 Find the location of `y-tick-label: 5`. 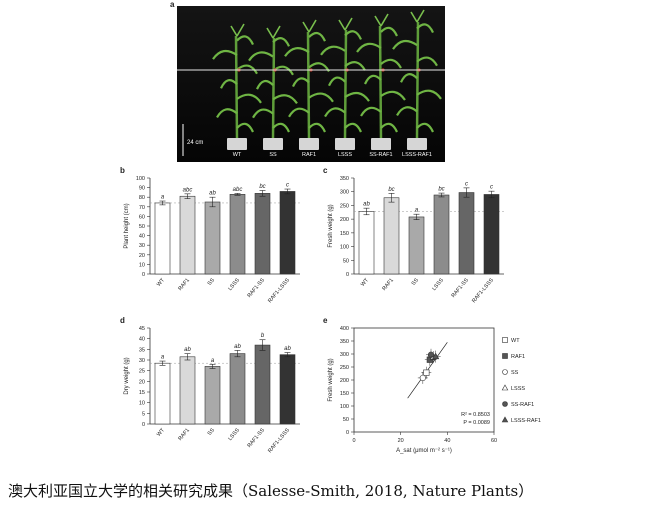

y-tick-label: 5 is located at coordinates (143, 414).